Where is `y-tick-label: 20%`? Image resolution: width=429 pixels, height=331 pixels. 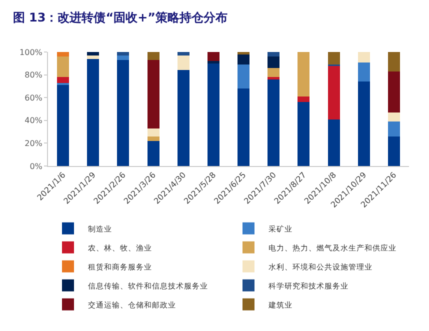 y-tick-label: 20% is located at coordinates (33, 143).